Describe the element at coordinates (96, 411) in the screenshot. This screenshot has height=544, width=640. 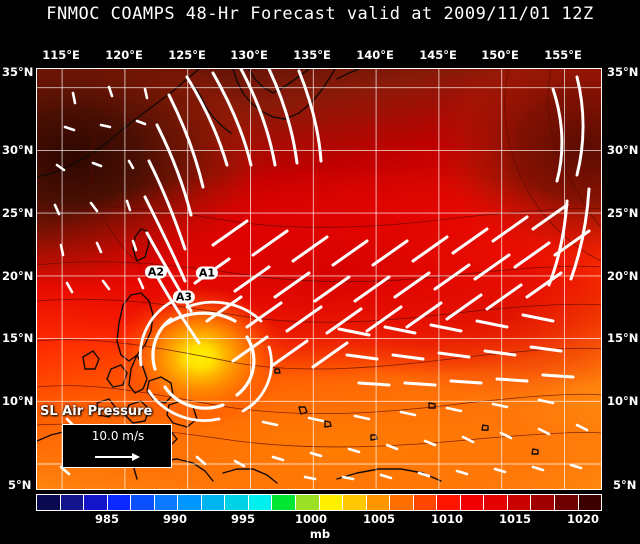
I see `field-label: SL Air Pressure` at that location.